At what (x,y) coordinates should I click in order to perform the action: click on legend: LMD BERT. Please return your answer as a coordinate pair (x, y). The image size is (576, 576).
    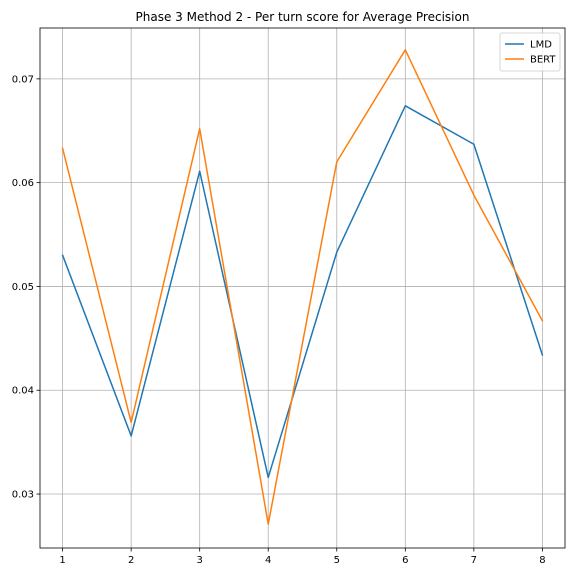
    Looking at the image, I should click on (530, 52).